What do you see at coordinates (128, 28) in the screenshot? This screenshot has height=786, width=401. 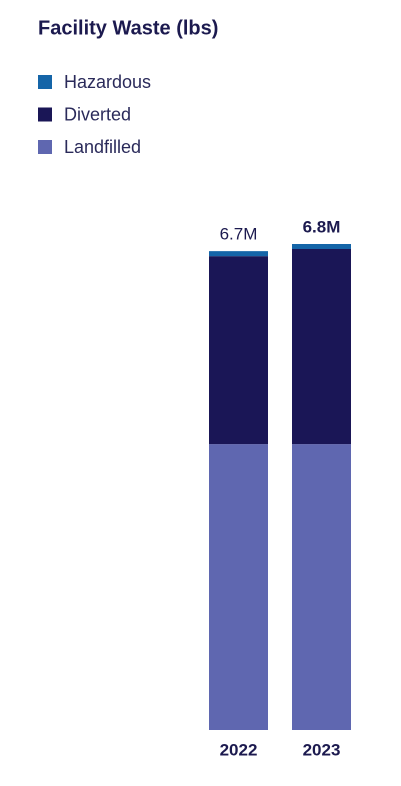 I see `chart-title: Facility Waste (lbs)` at bounding box center [128, 28].